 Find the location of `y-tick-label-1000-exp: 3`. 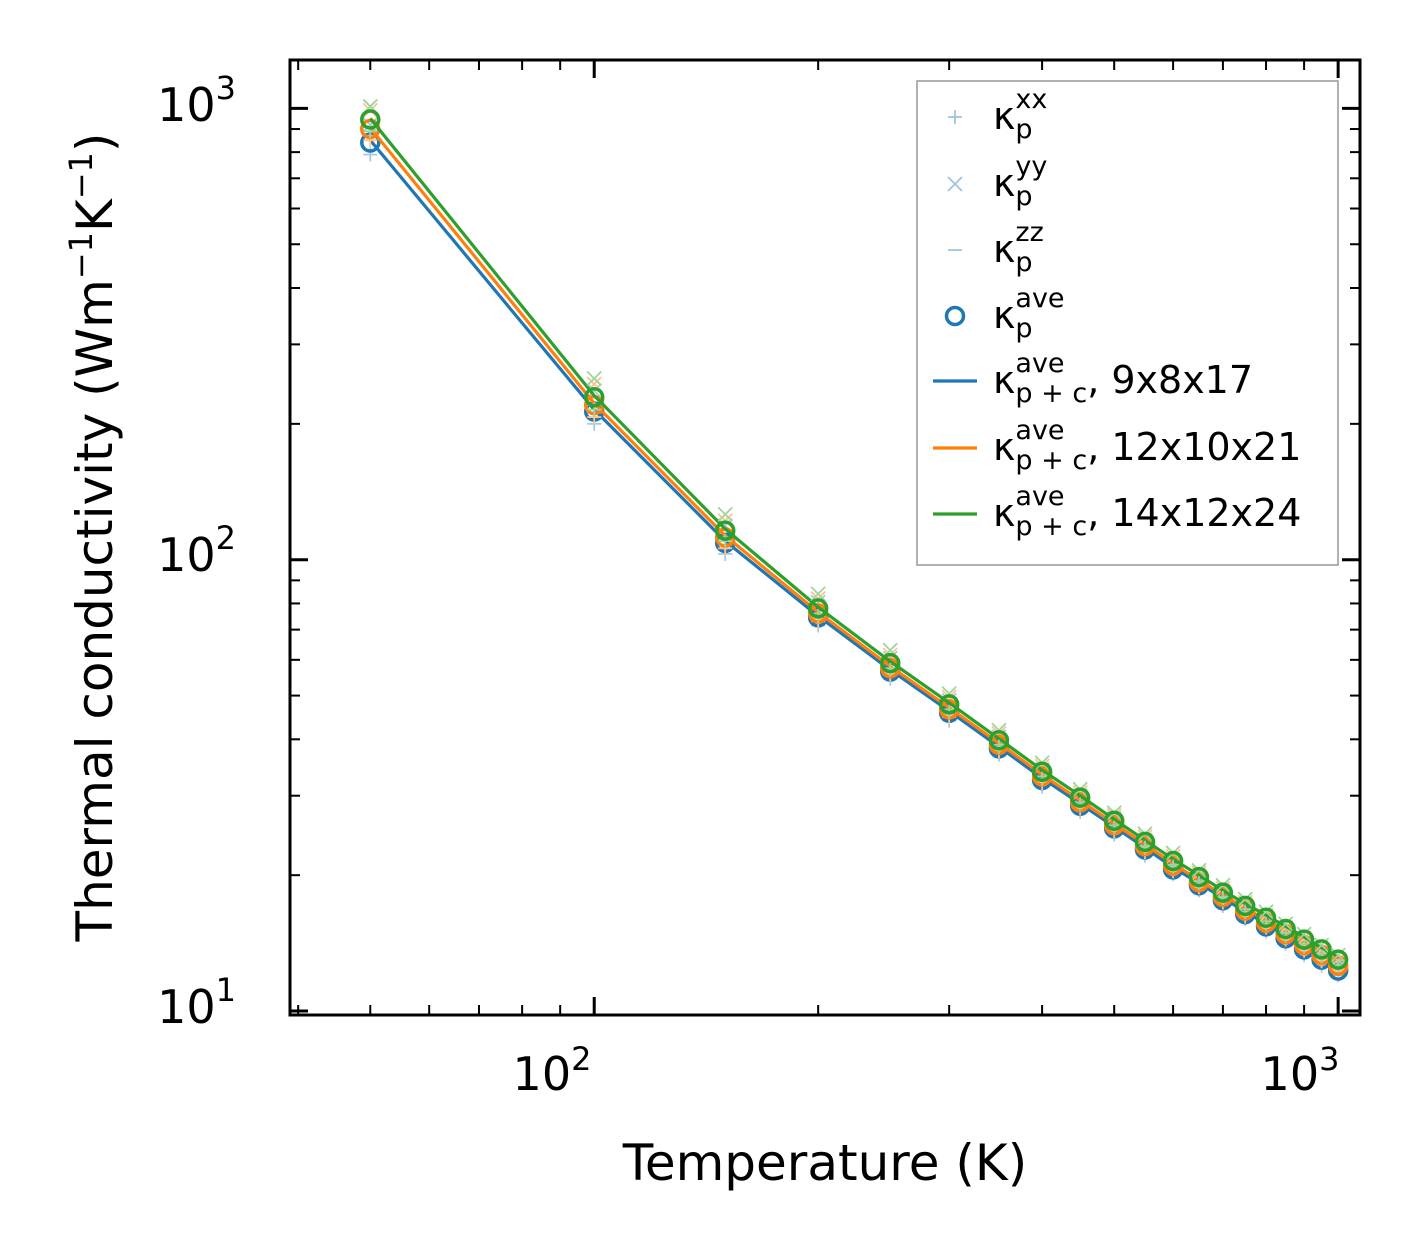

y-tick-label-1000-exp: 3 is located at coordinates (226, 88).